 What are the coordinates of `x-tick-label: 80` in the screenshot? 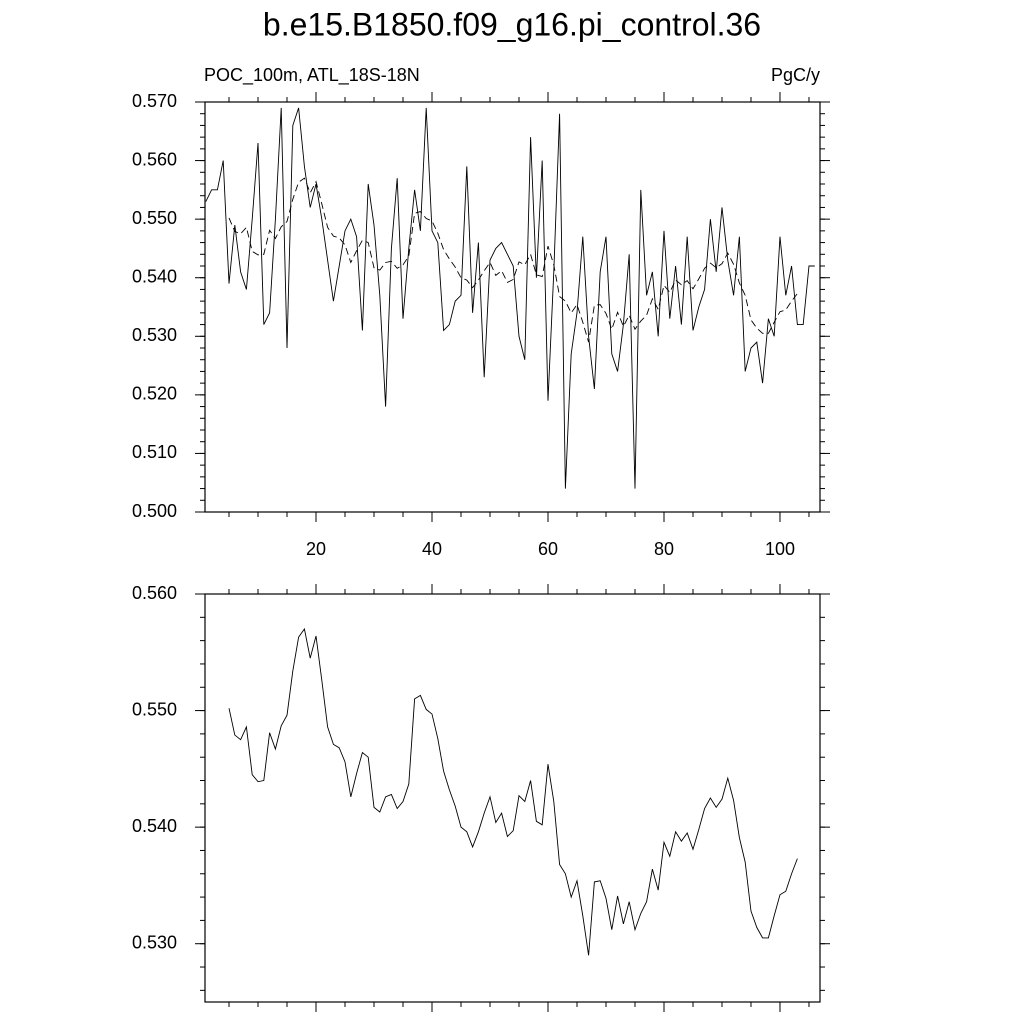 It's located at (664, 549).